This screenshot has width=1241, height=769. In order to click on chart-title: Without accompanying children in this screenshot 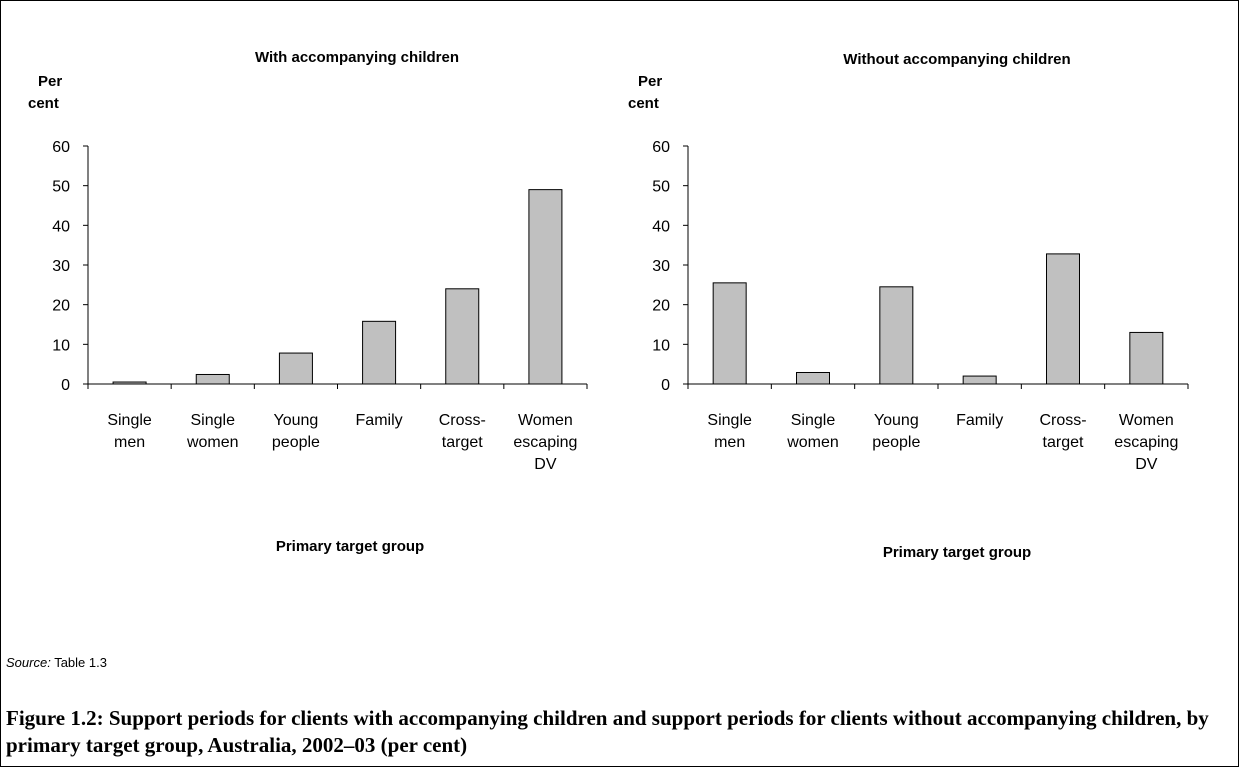, I will do `click(956, 59)`.